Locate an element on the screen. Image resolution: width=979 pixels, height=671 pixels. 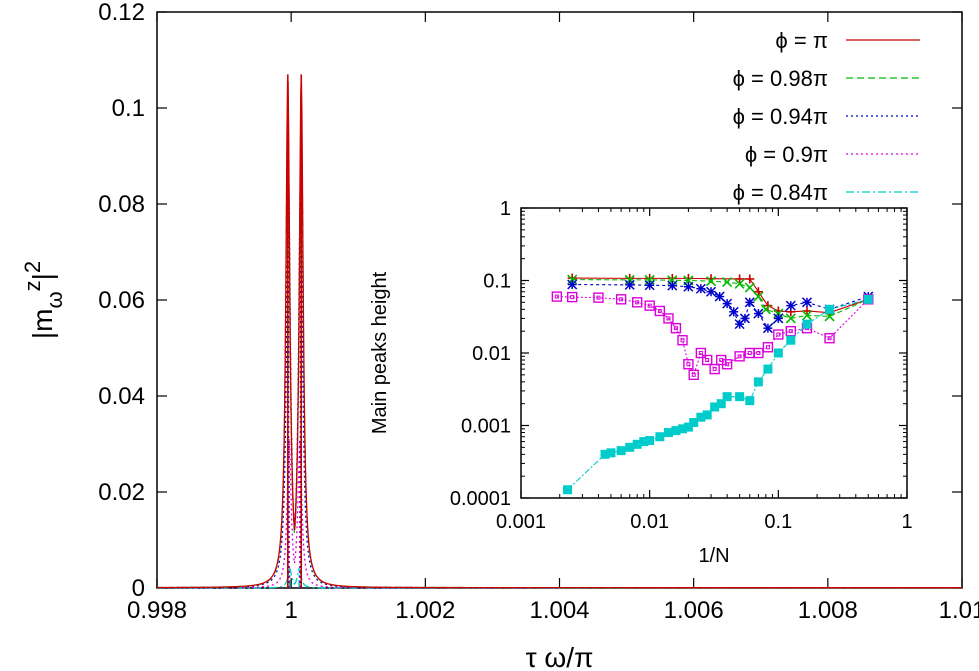
y-tick-label: 0 is located at coordinates (138, 588).